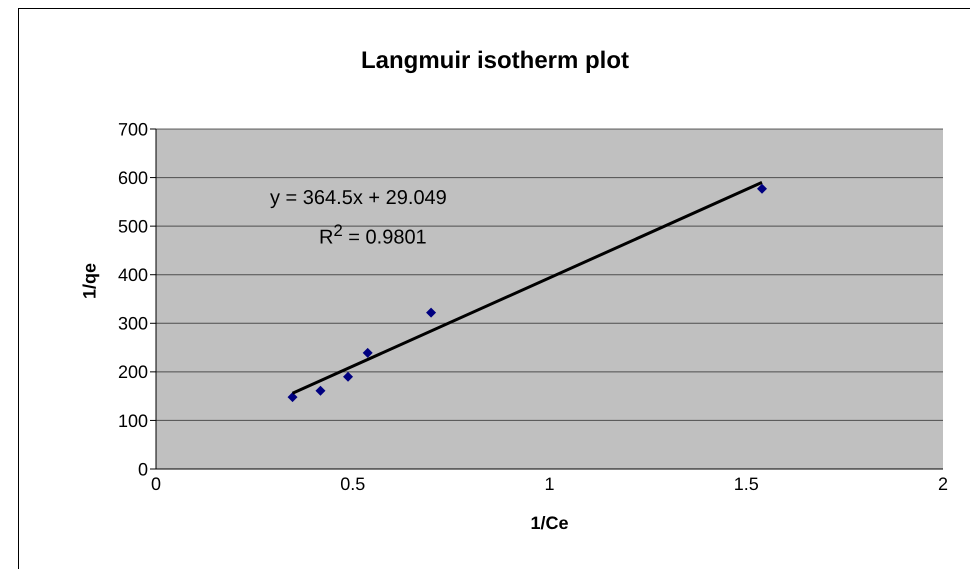 The height and width of the screenshot is (569, 970). Describe the element at coordinates (746, 484) in the screenshot. I see `x-tick-label: 1.5` at that location.